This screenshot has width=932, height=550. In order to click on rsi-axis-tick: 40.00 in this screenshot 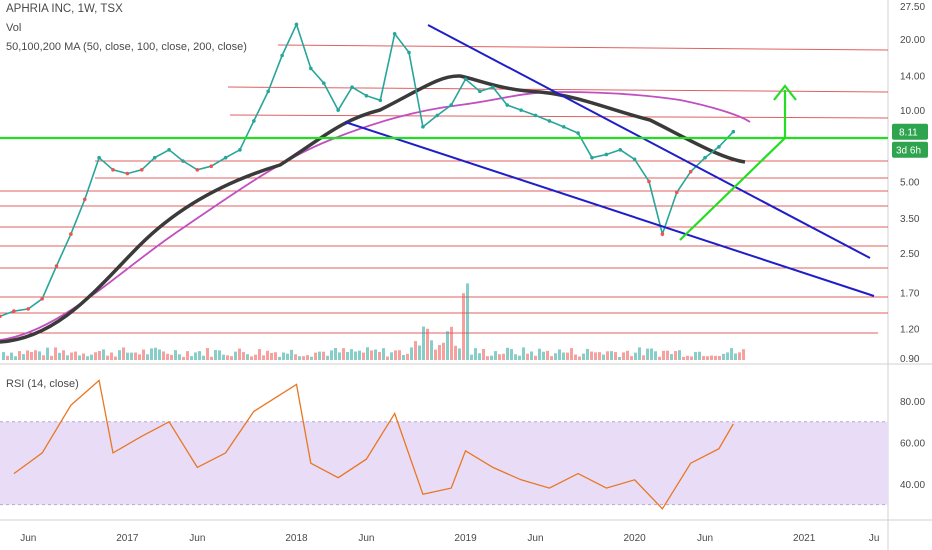, I will do `click(912, 485)`.